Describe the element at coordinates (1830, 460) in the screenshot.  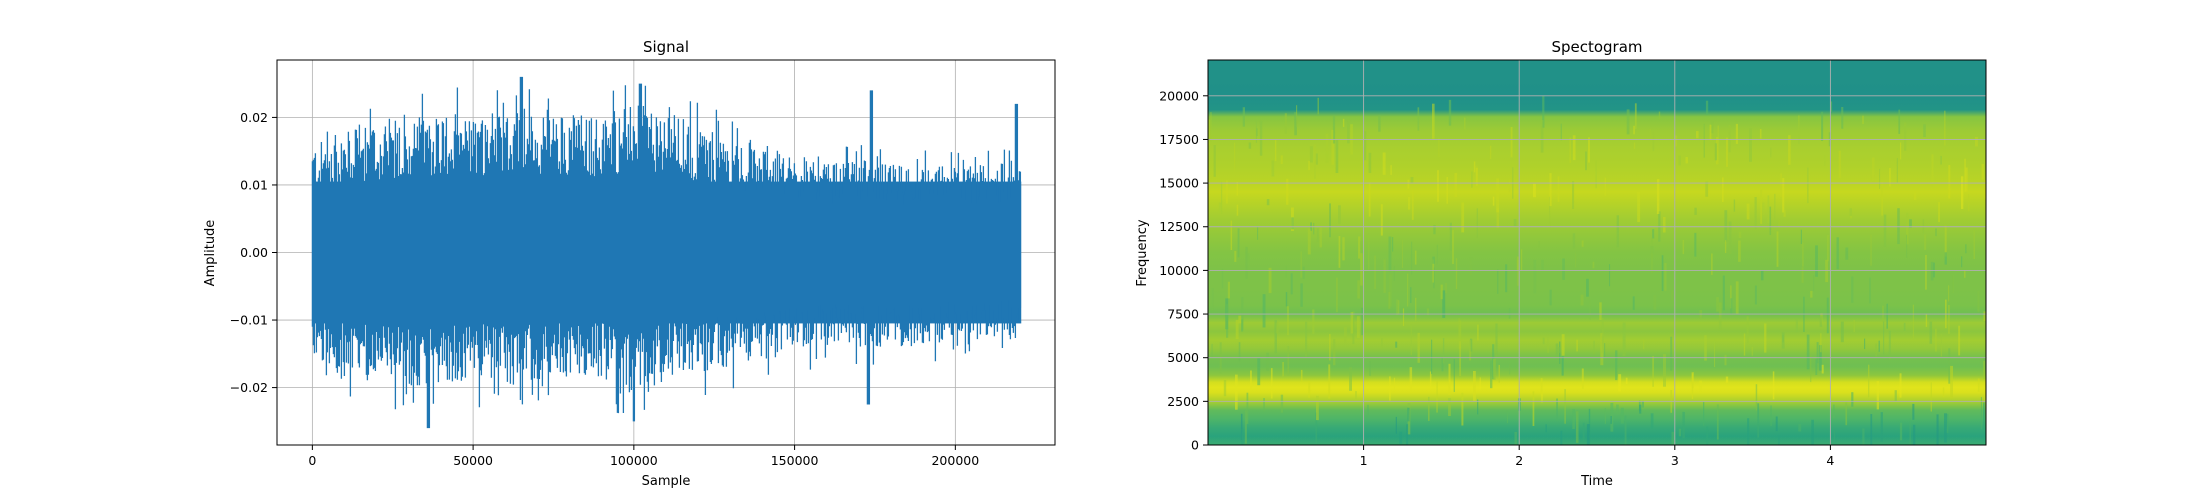
I see `spectrogram-x-tick-label: 4` at that location.